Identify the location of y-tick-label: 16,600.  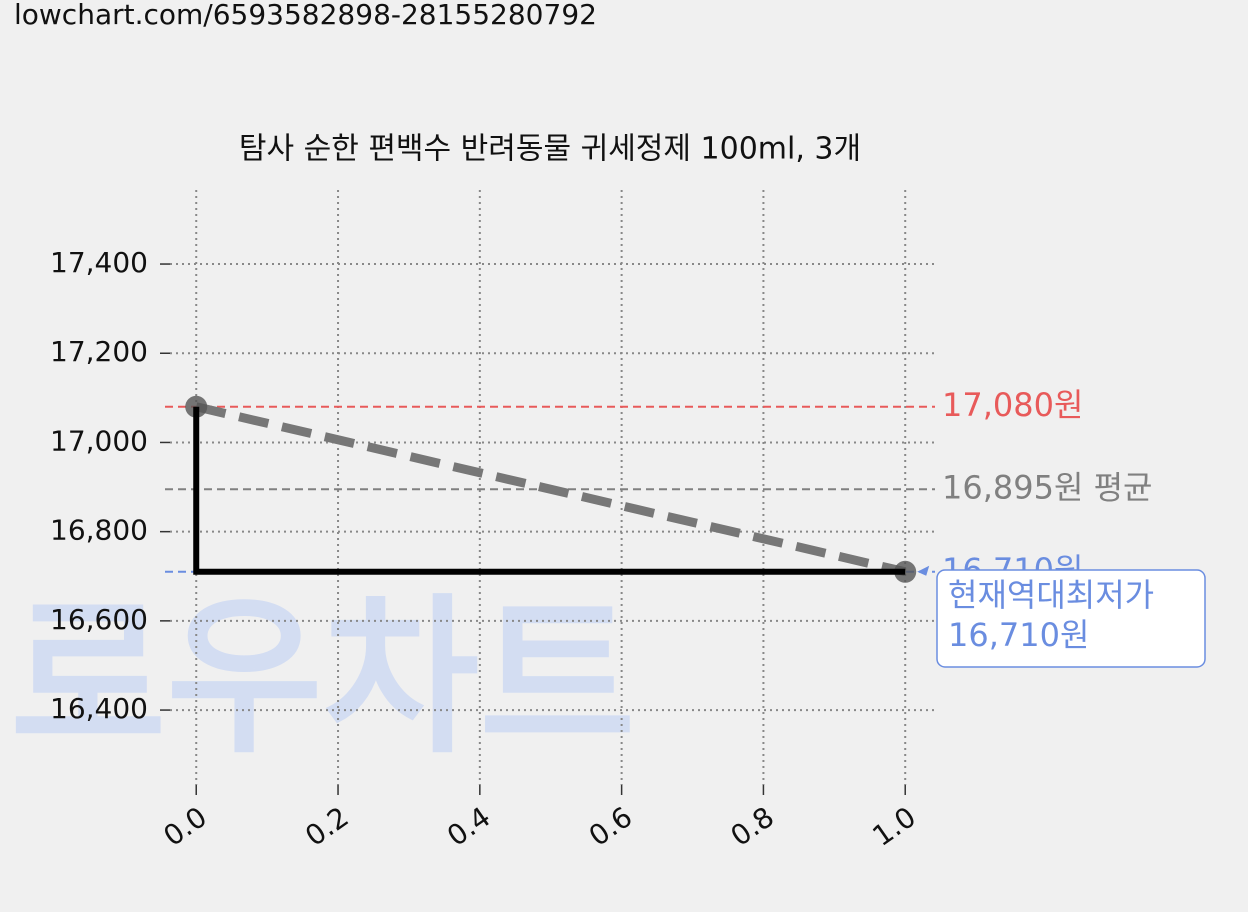
(99, 619).